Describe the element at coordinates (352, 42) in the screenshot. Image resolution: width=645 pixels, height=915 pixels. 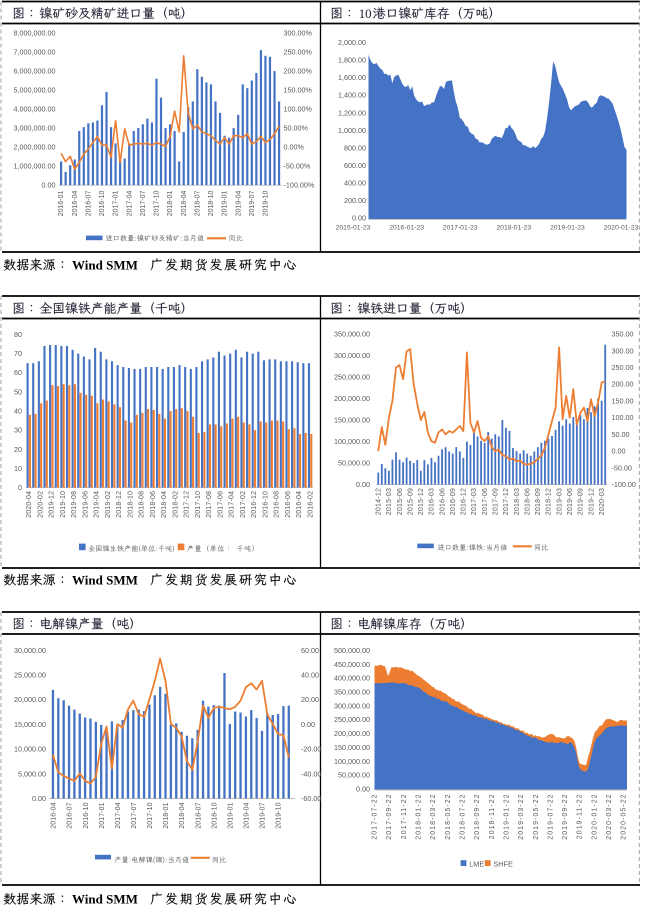
I see `svg-text: 2,000.00` at that location.